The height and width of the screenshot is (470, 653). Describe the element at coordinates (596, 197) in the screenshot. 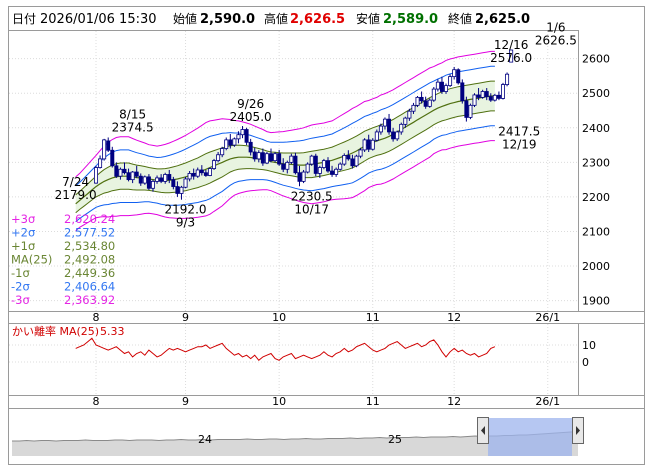

I see `y-tick-label: 2200` at that location.